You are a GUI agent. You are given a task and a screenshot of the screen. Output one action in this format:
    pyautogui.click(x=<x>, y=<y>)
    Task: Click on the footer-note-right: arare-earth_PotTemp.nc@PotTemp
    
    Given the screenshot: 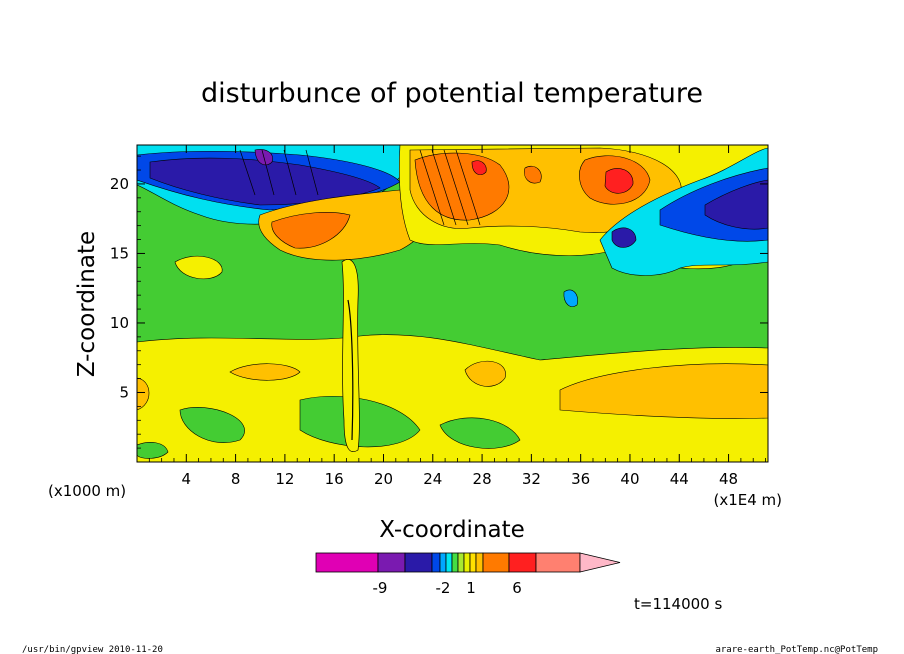 What is the action you would take?
    pyautogui.click(x=796, y=649)
    